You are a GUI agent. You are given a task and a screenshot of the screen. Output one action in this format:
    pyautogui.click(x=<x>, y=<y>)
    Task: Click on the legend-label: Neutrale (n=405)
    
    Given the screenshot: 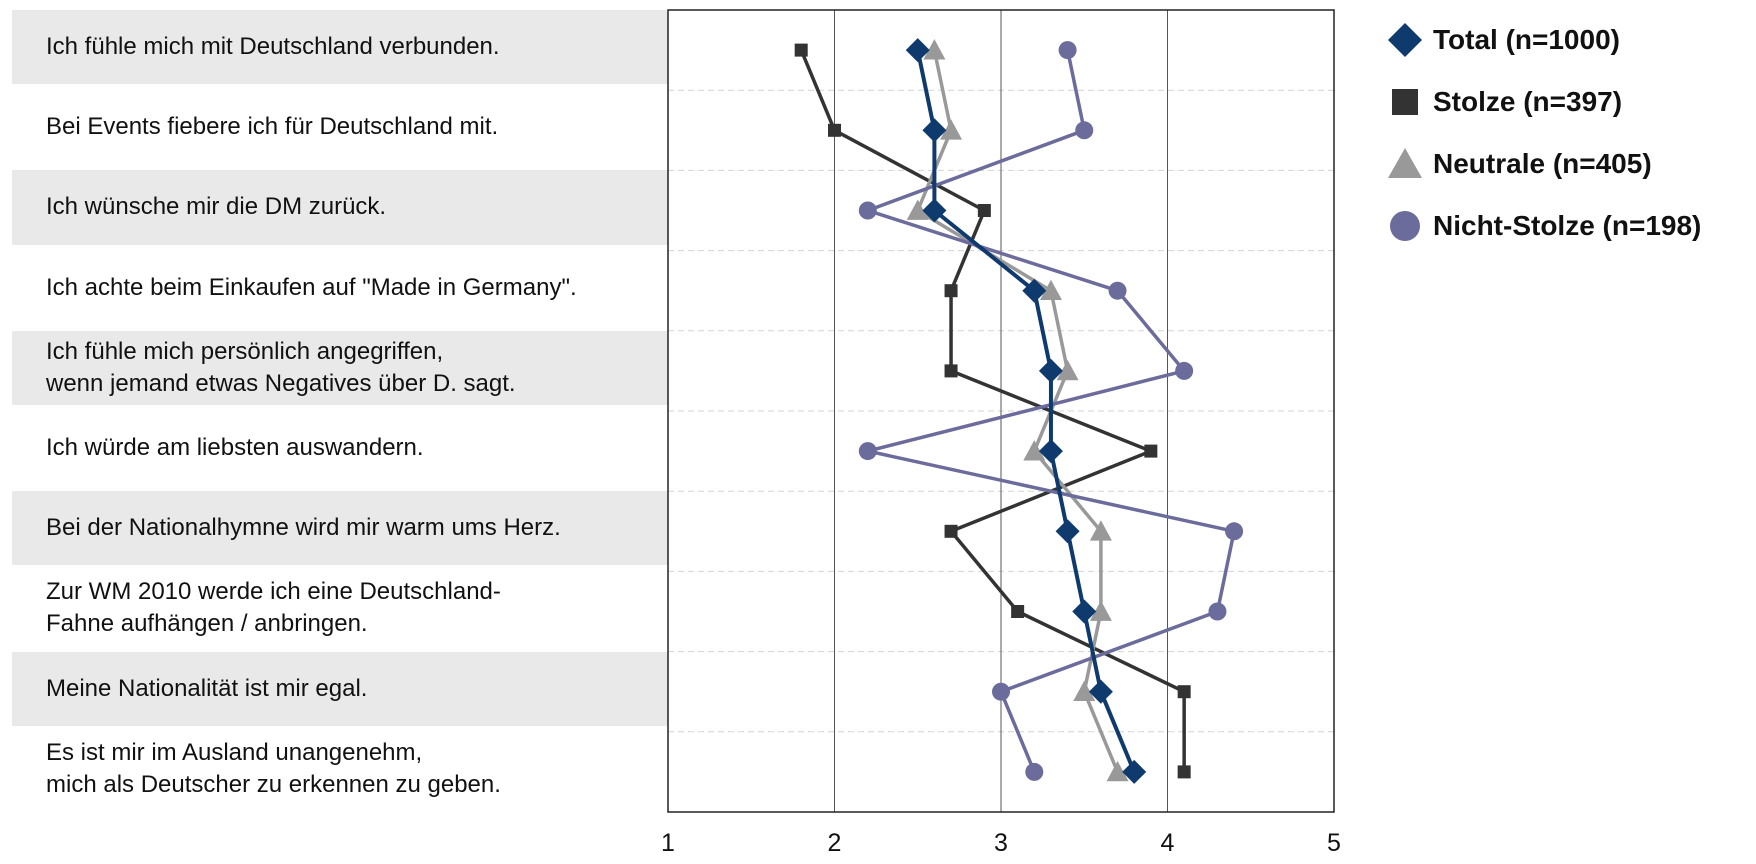 What is the action you would take?
    pyautogui.click(x=1542, y=163)
    